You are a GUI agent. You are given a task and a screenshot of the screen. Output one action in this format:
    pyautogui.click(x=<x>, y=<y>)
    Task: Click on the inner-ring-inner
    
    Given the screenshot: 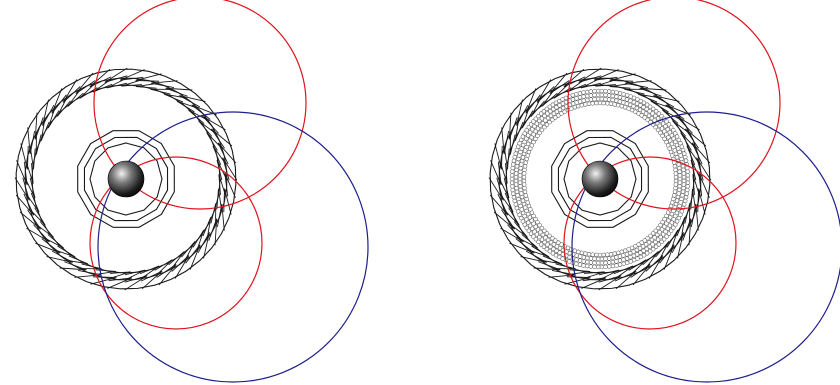 What is the action you would take?
    pyautogui.click(x=600, y=179)
    